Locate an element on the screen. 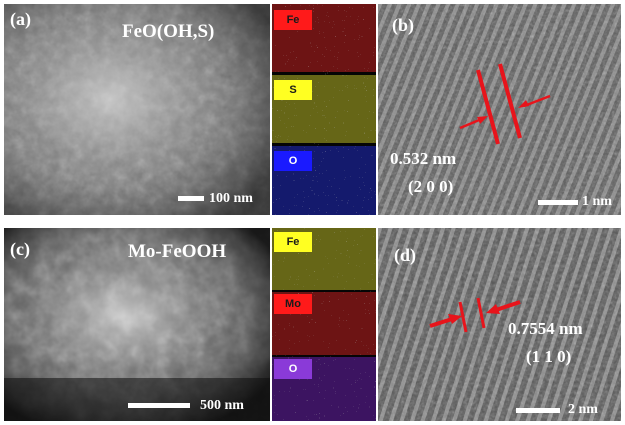 The height and width of the screenshot is (425, 625). d-spacing-label-d: 0.7554 nm is located at coordinates (545, 328).